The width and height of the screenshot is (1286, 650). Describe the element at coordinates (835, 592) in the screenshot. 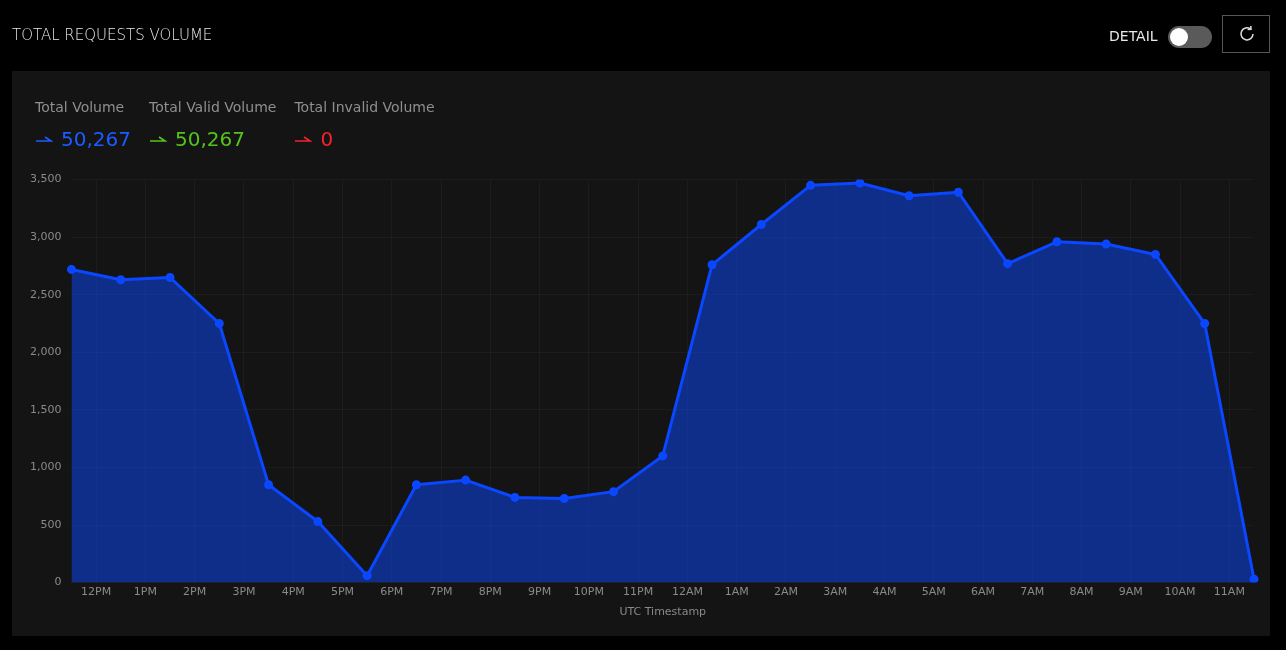

I see `x-tick-label: 3AM` at that location.